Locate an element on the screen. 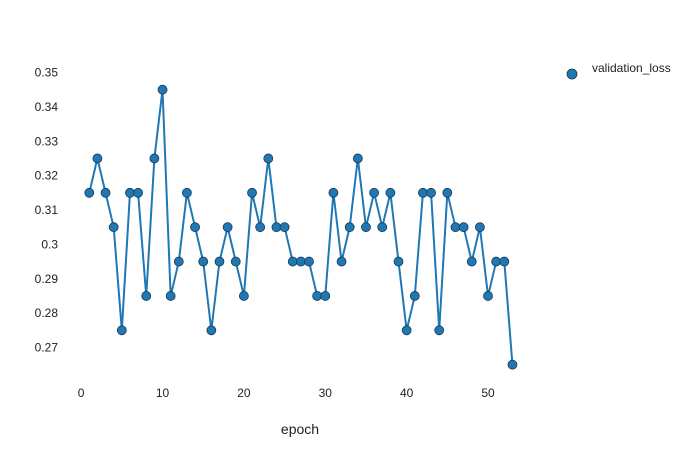  x-tick-label: 50 is located at coordinates (488, 393).